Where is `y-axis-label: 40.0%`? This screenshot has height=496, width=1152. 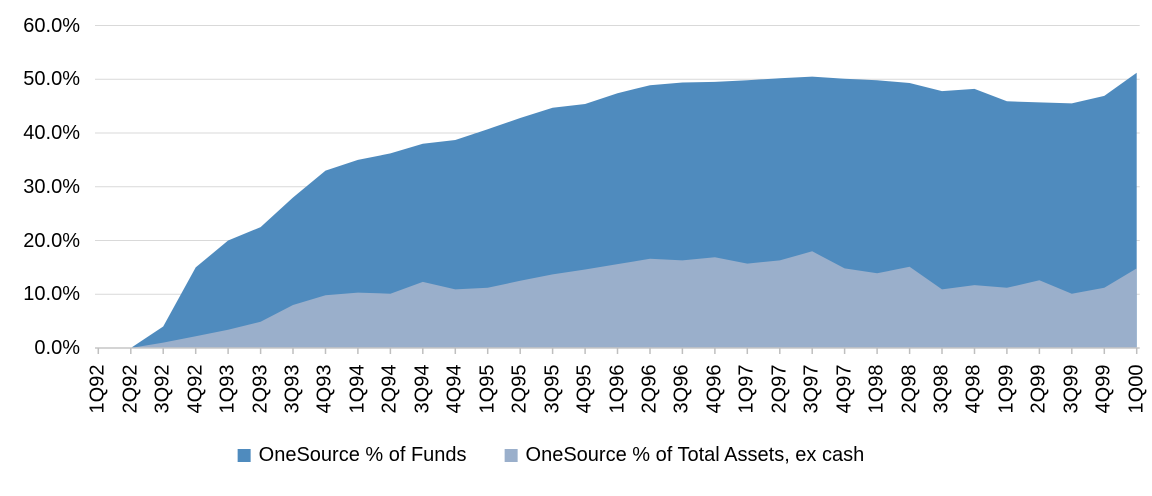
y-axis-label: 40.0% is located at coordinates (51, 133).